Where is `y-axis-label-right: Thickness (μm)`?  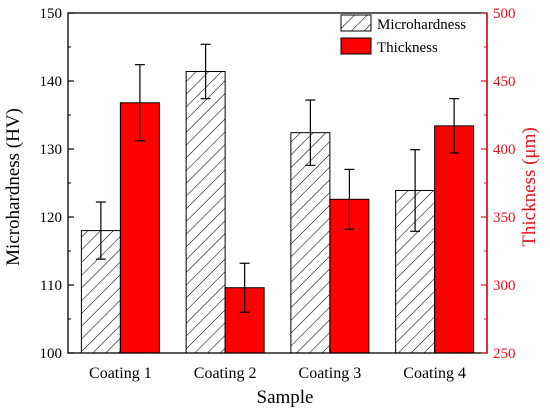
y-axis-label-right: Thickness (μm) is located at coordinates (529, 186).